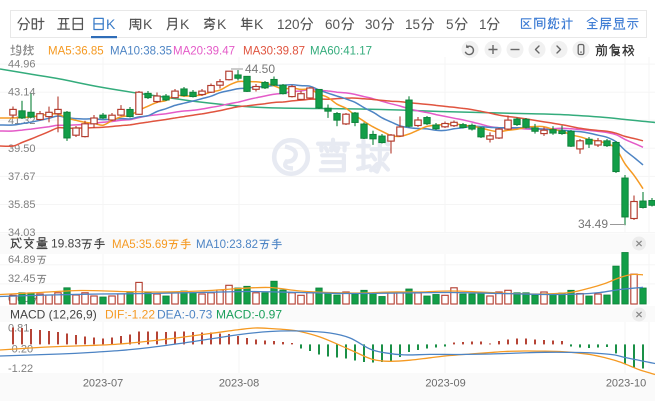  Describe the element at coordinates (22, 205) in the screenshot. I see `svg-text: 35.85` at that location.